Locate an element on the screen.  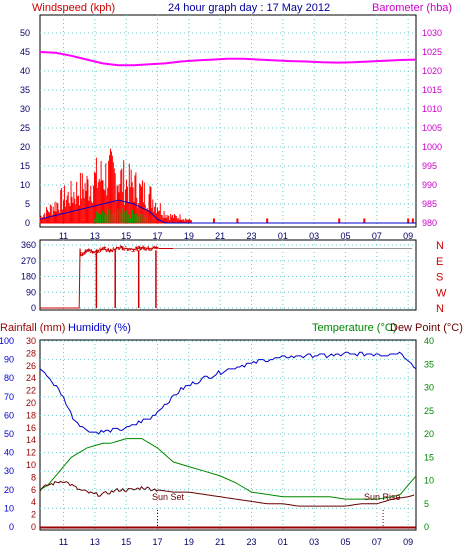
rainfall-tick-label: 20 is located at coordinates (31, 403).